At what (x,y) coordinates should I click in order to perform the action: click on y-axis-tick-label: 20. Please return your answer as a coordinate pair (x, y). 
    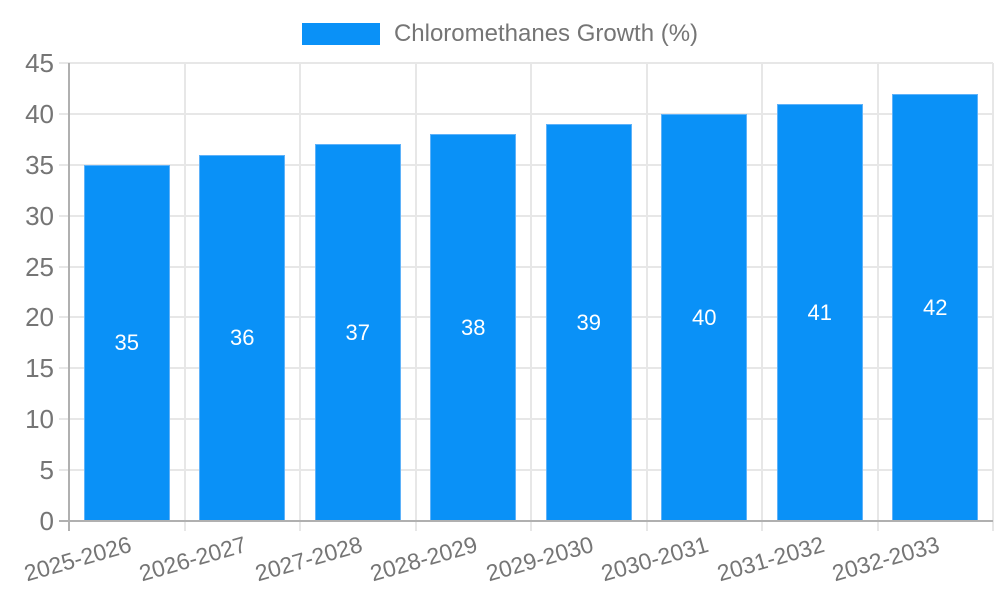
    Looking at the image, I should click on (39, 317).